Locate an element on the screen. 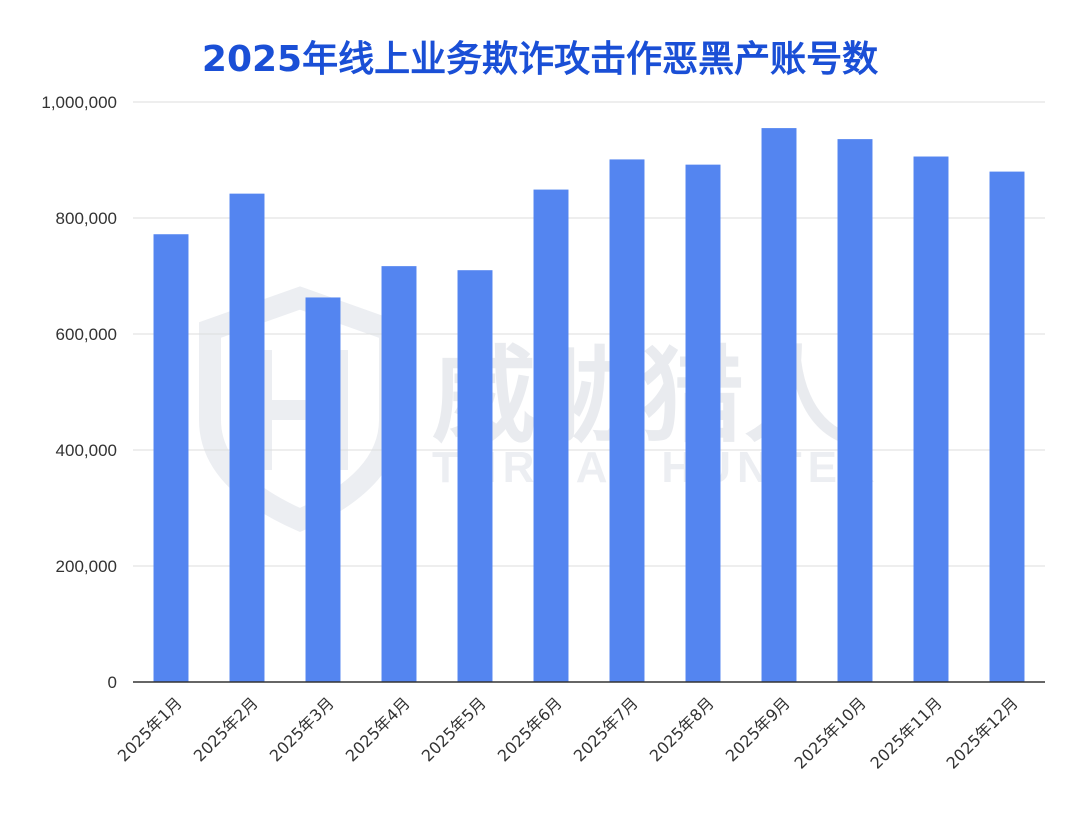 The image size is (1080, 816). y-axis-tick-labels: 0 200,000 400,000 600,000 800,000 1,000,000 is located at coordinates (79, 392).